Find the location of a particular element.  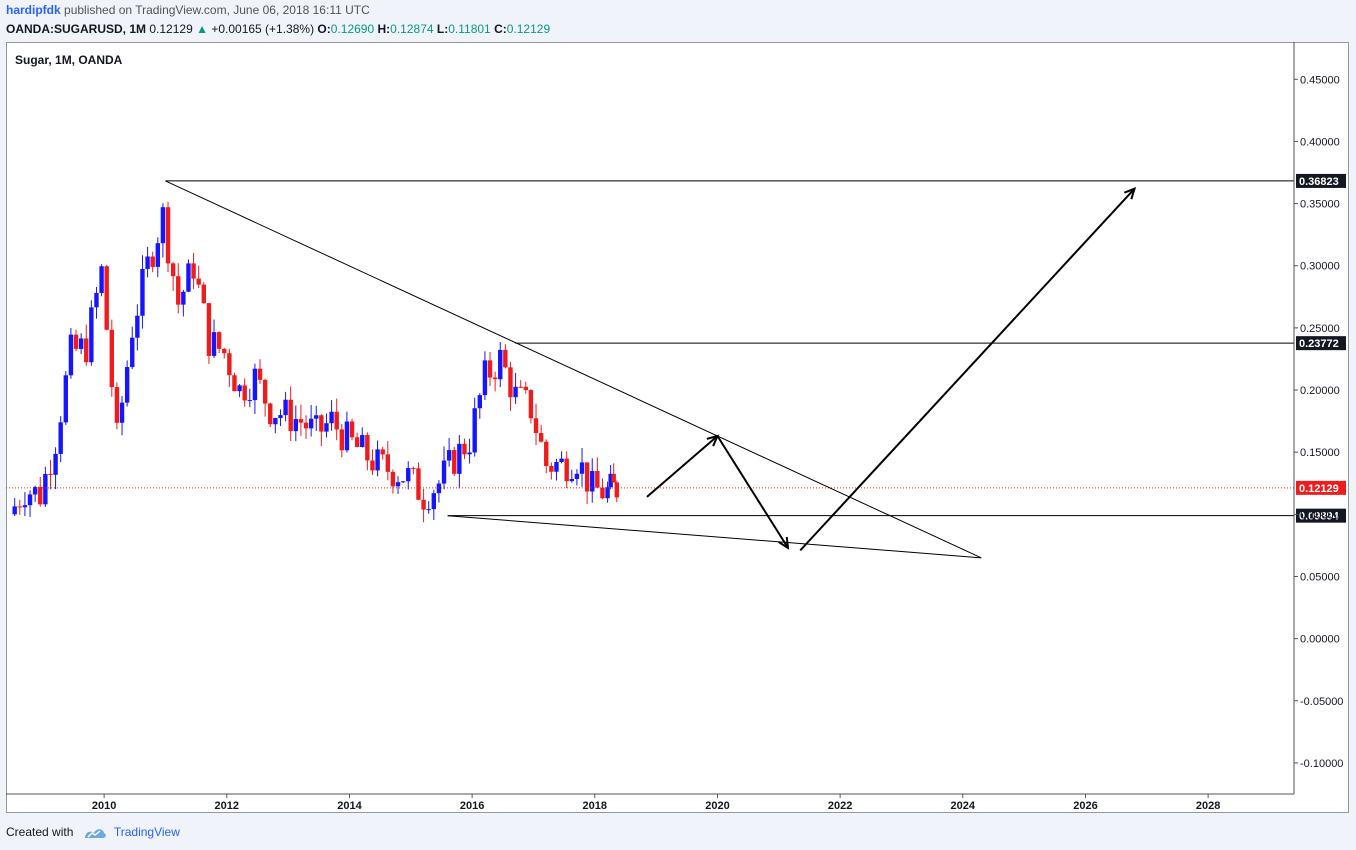

x-tick-label: 2010 is located at coordinates (104, 806).